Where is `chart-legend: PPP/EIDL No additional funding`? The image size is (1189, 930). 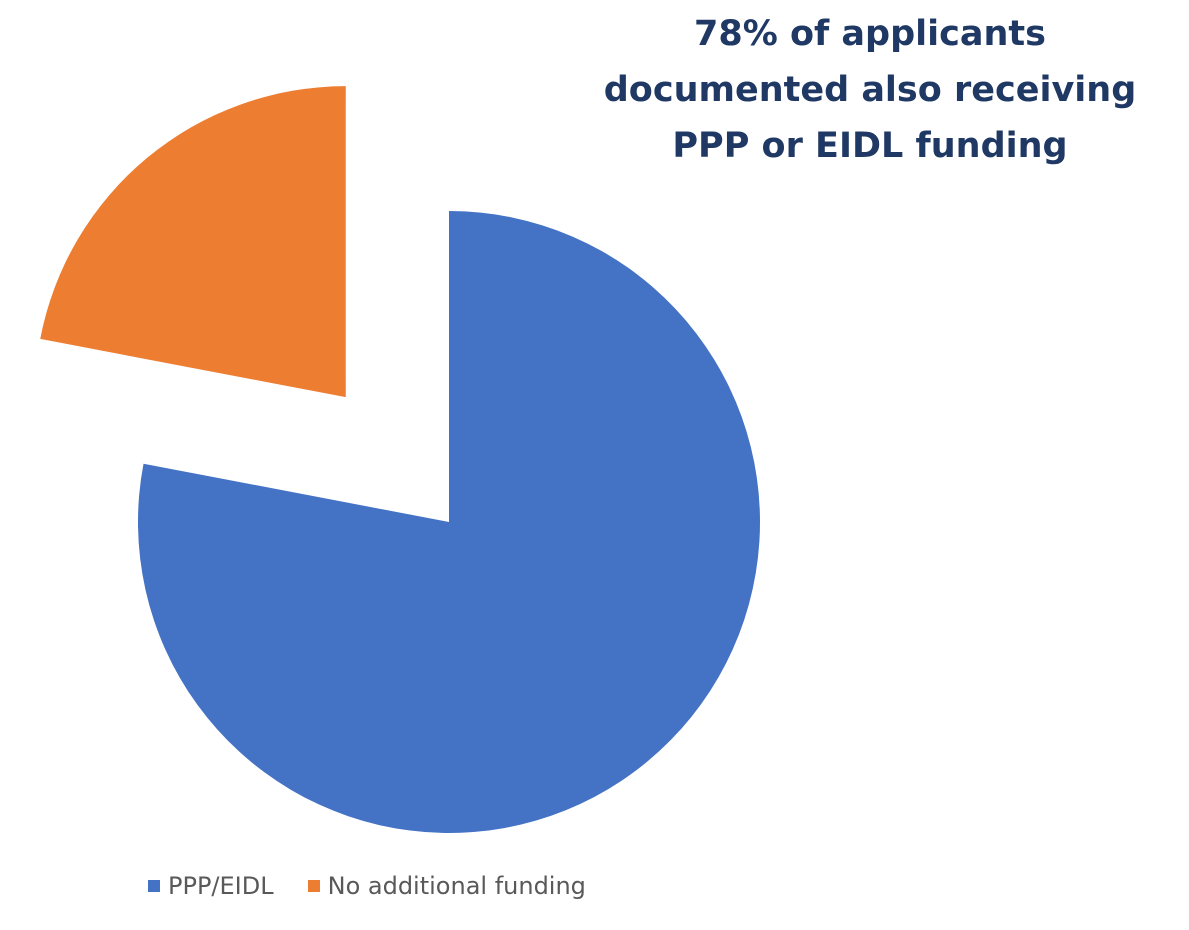 chart-legend: PPP/EIDL No additional funding is located at coordinates (384, 886).